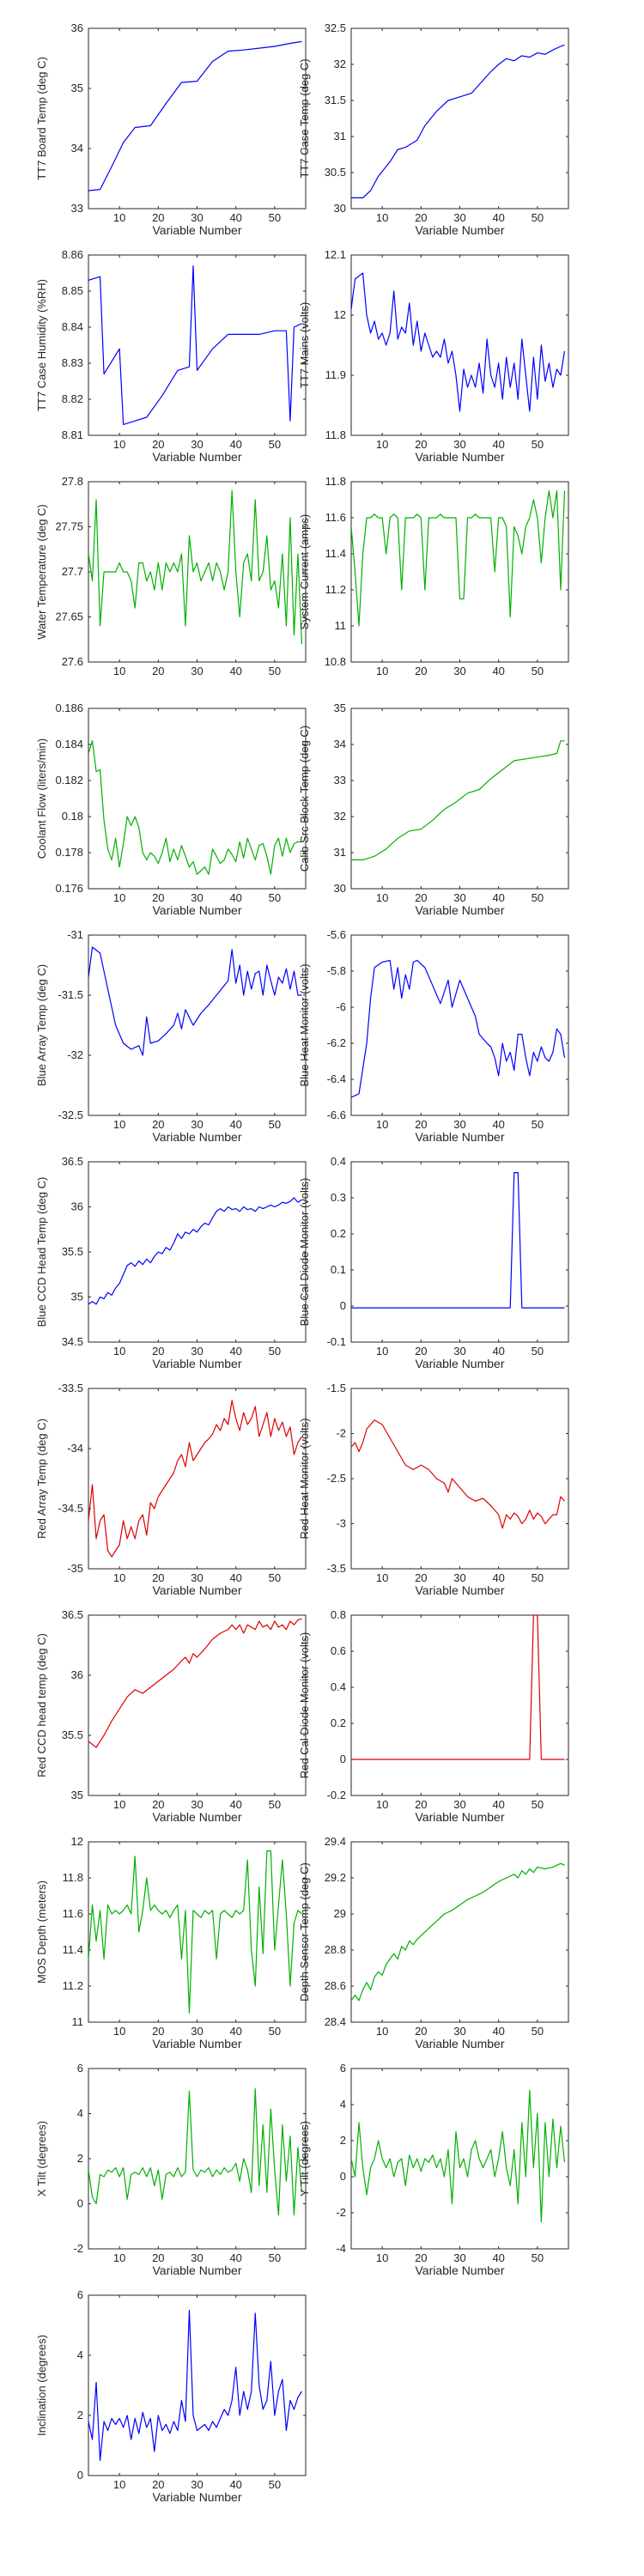 The height and width of the screenshot is (2576, 644). What do you see at coordinates (335, 434) in the screenshot?
I see `y-tick-label: 11.8` at bounding box center [335, 434].